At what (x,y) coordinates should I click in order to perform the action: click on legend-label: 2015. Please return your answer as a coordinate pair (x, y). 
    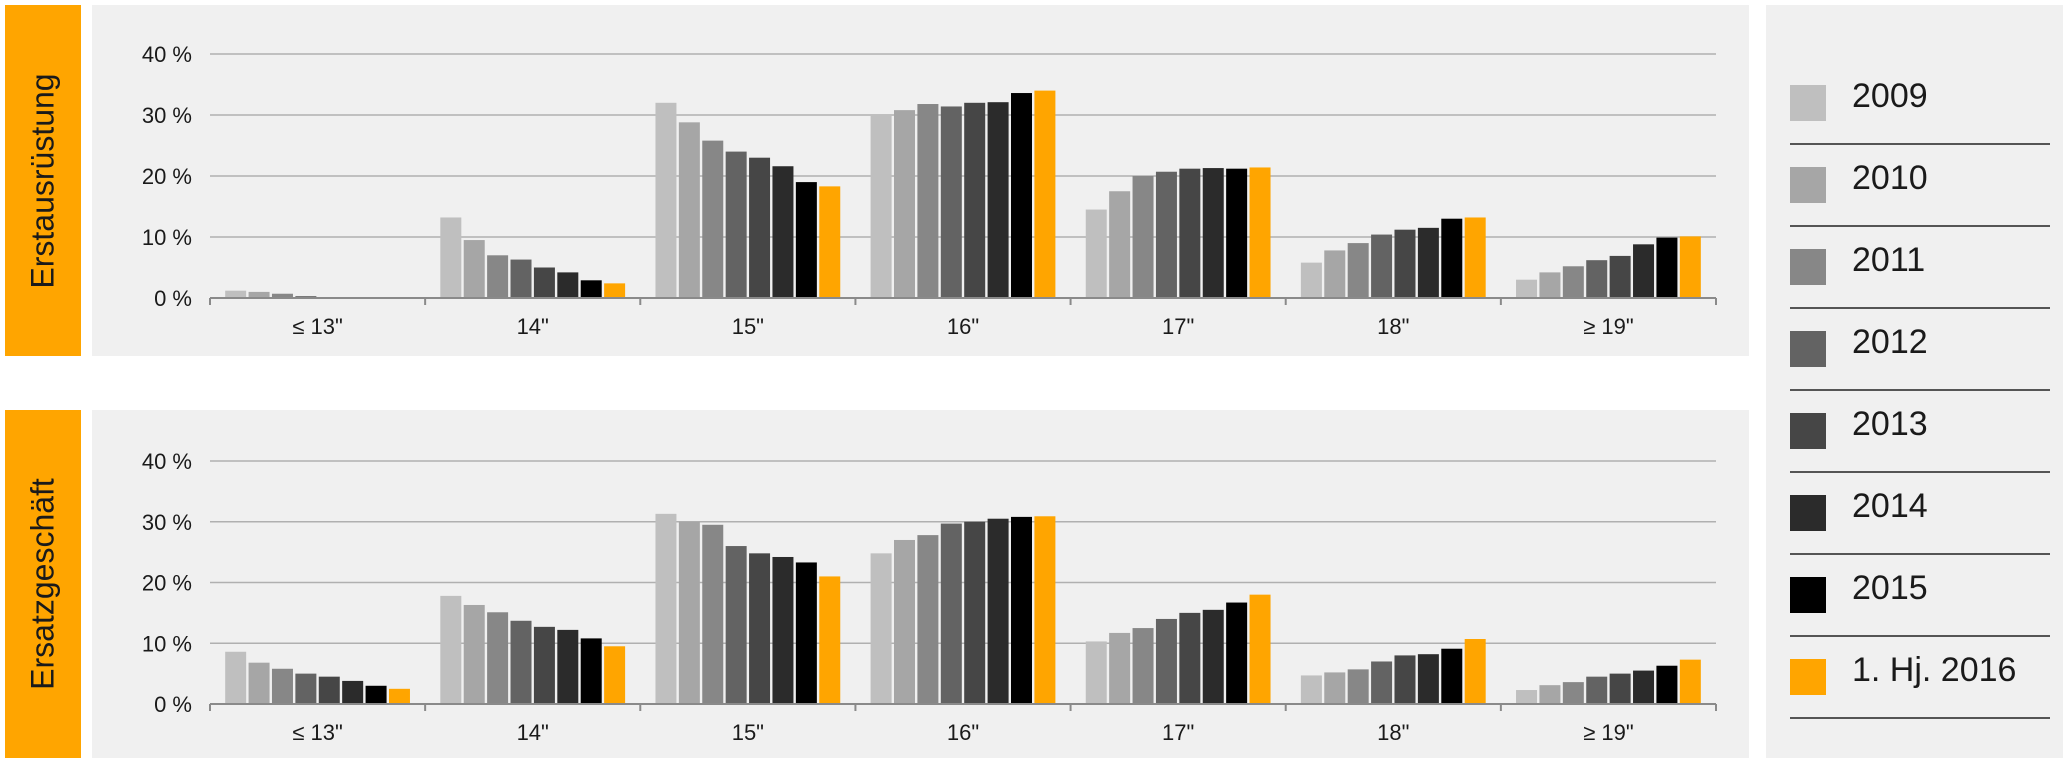
    Looking at the image, I should click on (1890, 588).